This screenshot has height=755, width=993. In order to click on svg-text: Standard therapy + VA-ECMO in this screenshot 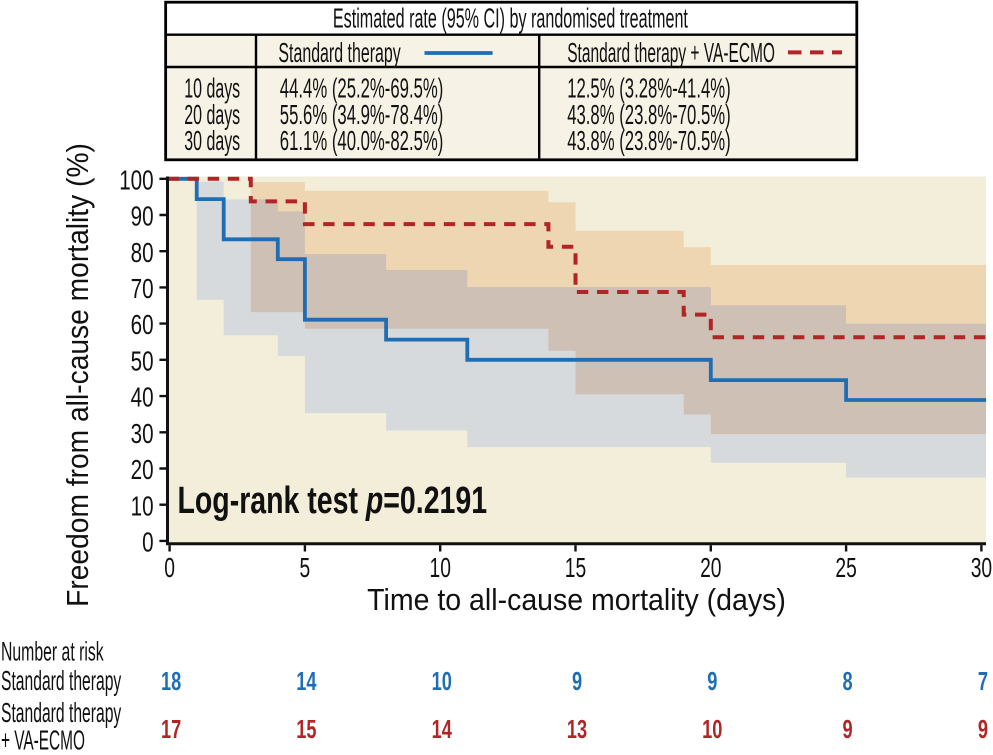, I will do `click(671, 52)`.